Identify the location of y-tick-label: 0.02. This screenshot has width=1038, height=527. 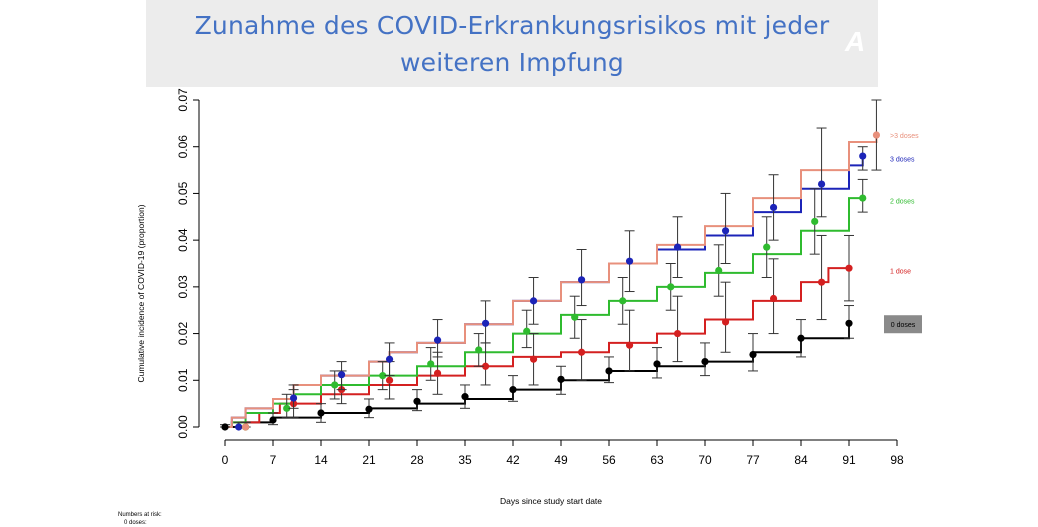
(183, 334).